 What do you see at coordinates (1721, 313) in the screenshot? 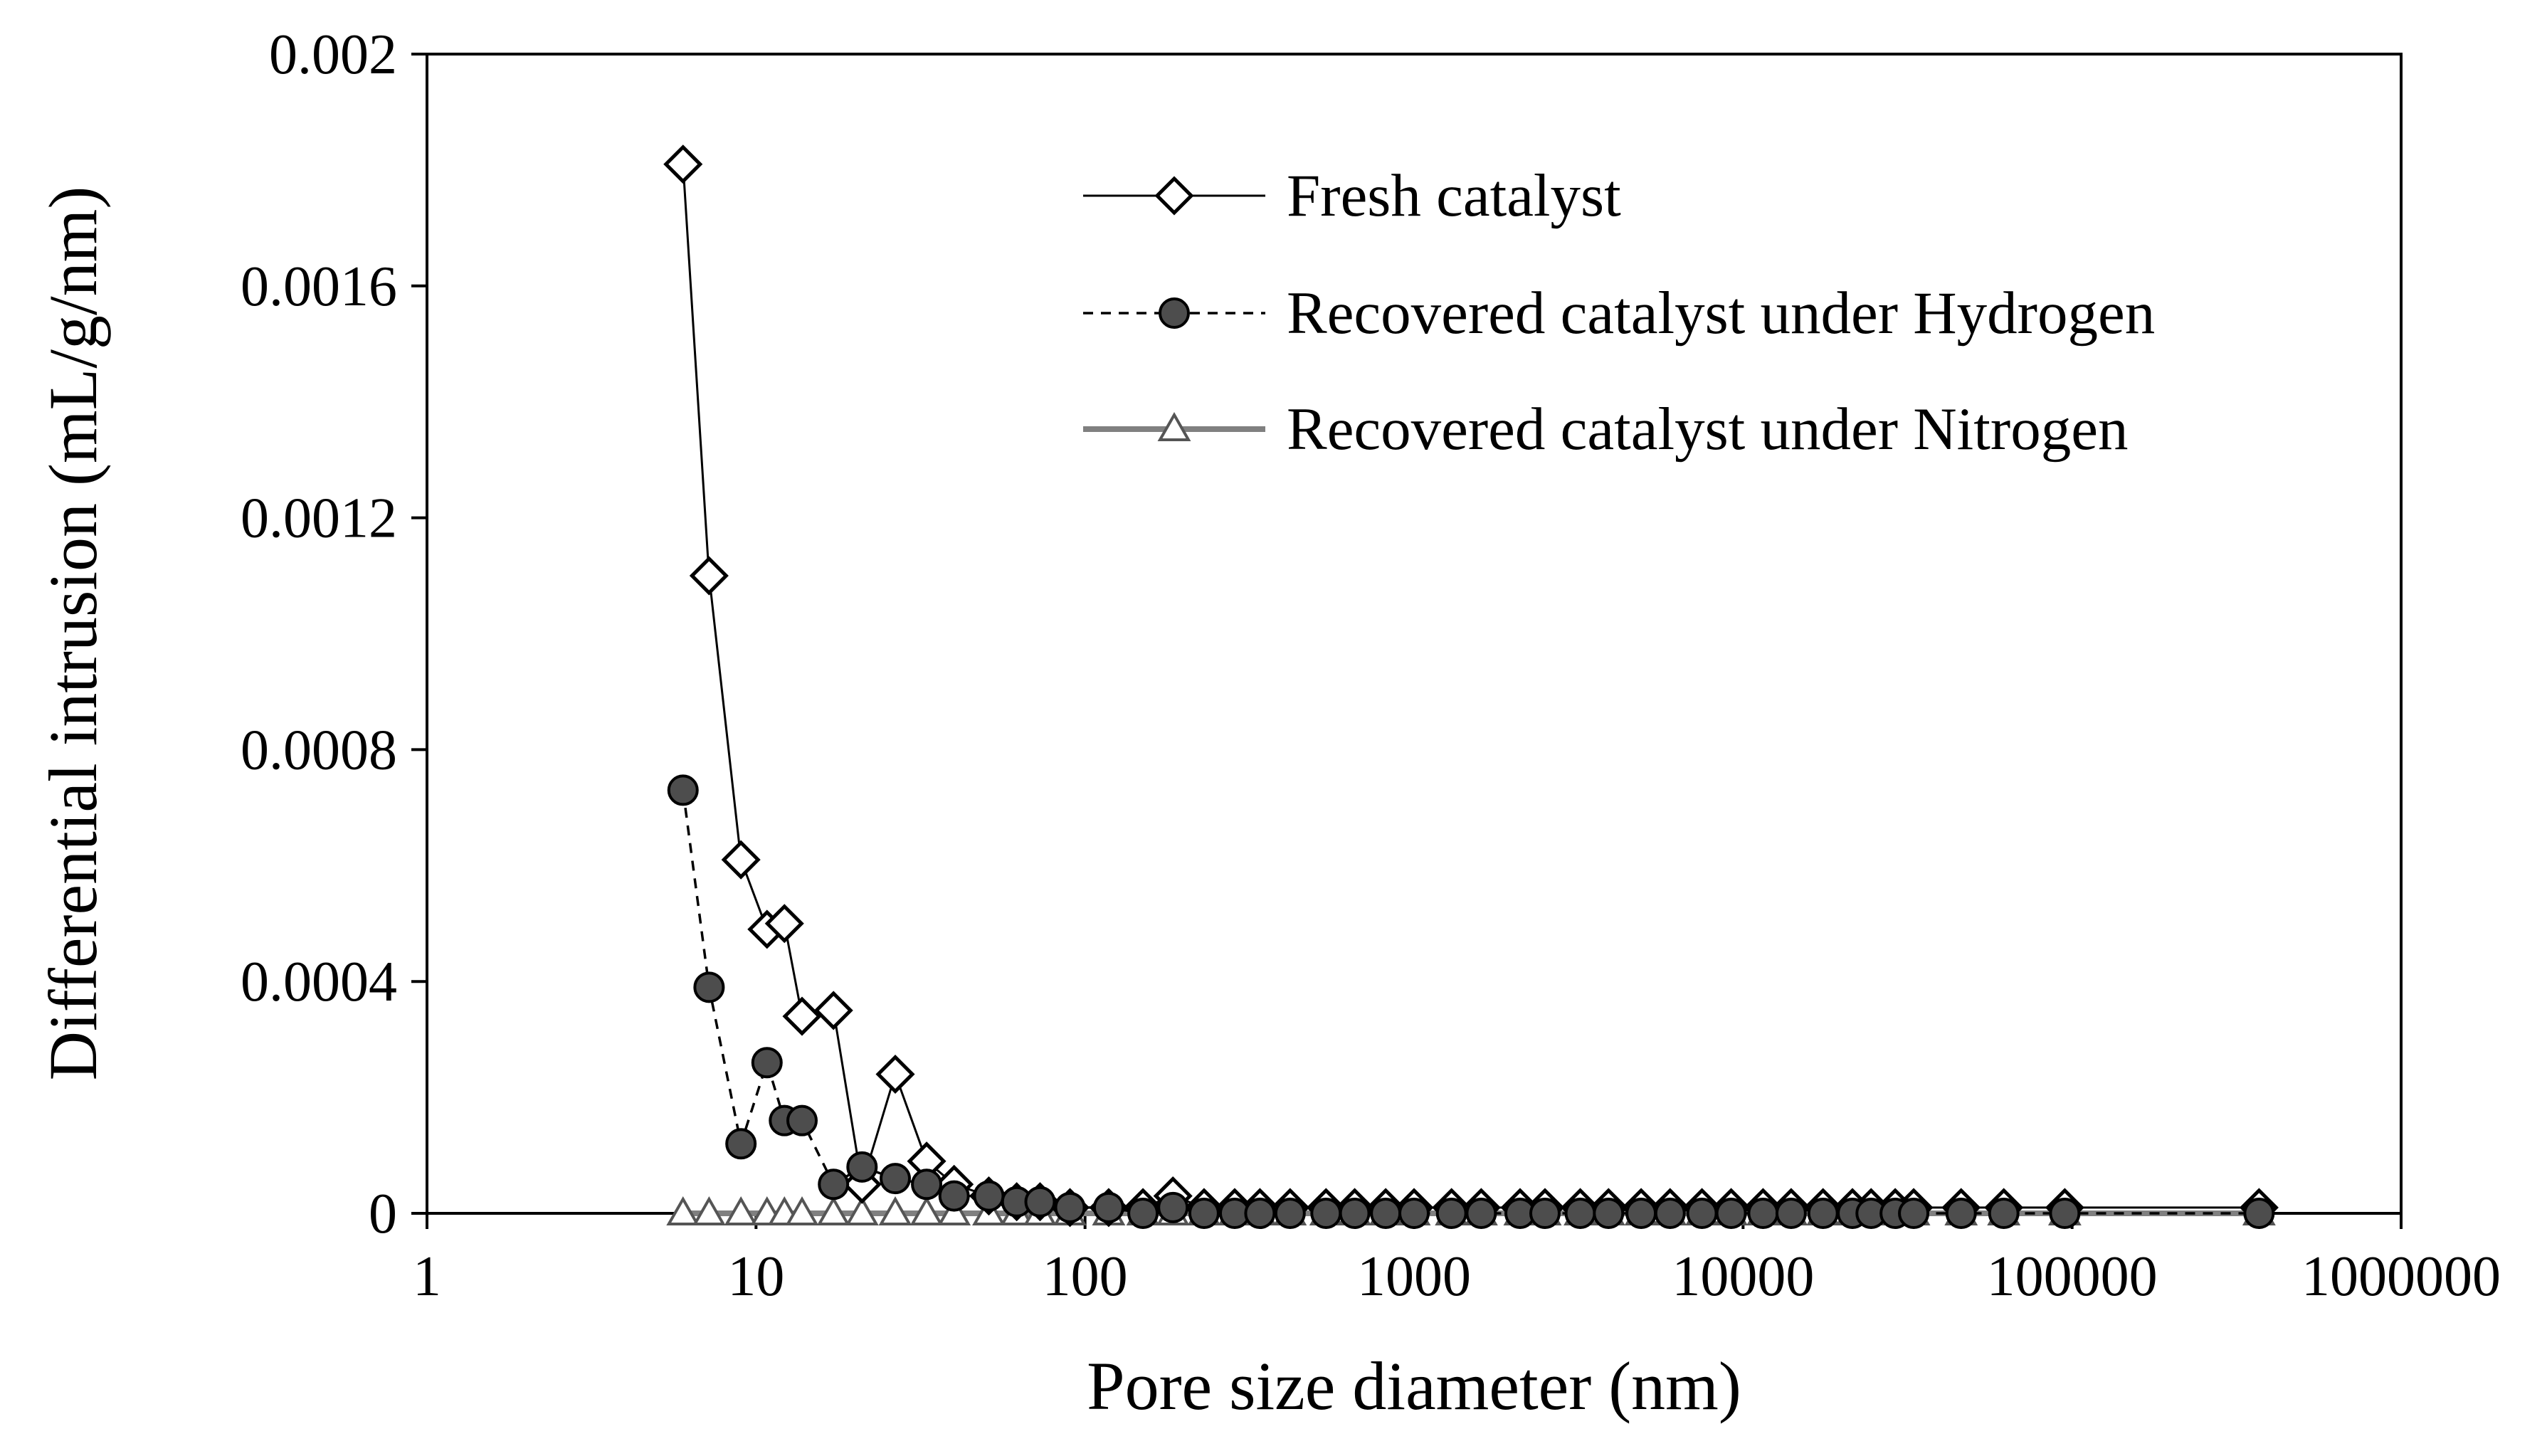
I see `legend-label: Recovered catalyst under Hydrogen` at bounding box center [1721, 313].